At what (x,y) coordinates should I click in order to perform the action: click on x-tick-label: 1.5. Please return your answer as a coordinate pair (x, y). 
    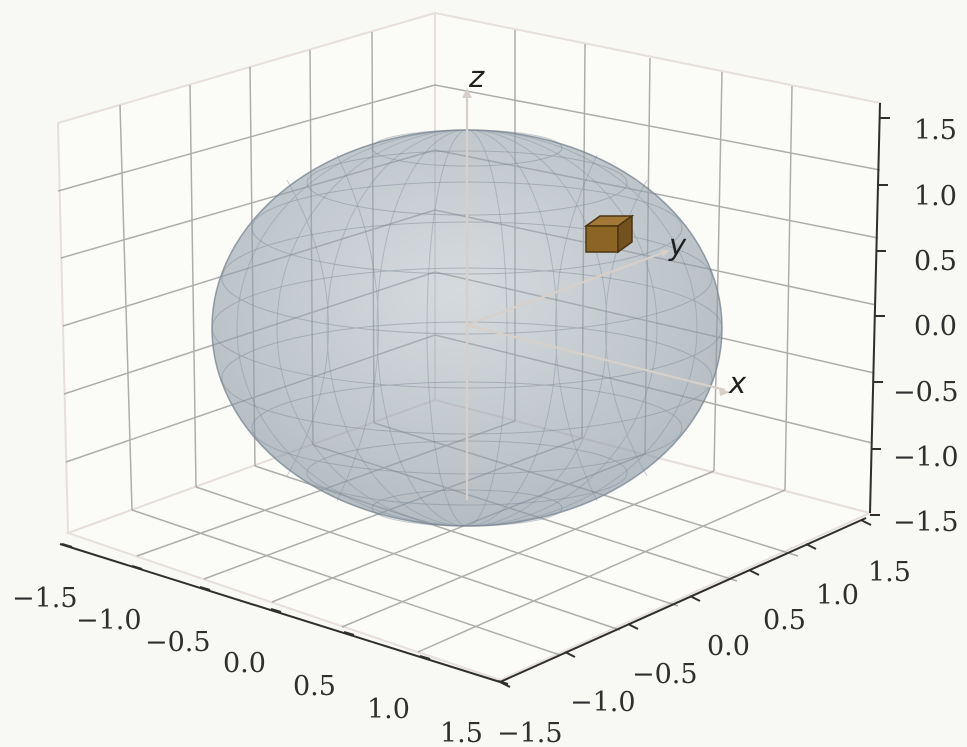
    Looking at the image, I should click on (461, 732).